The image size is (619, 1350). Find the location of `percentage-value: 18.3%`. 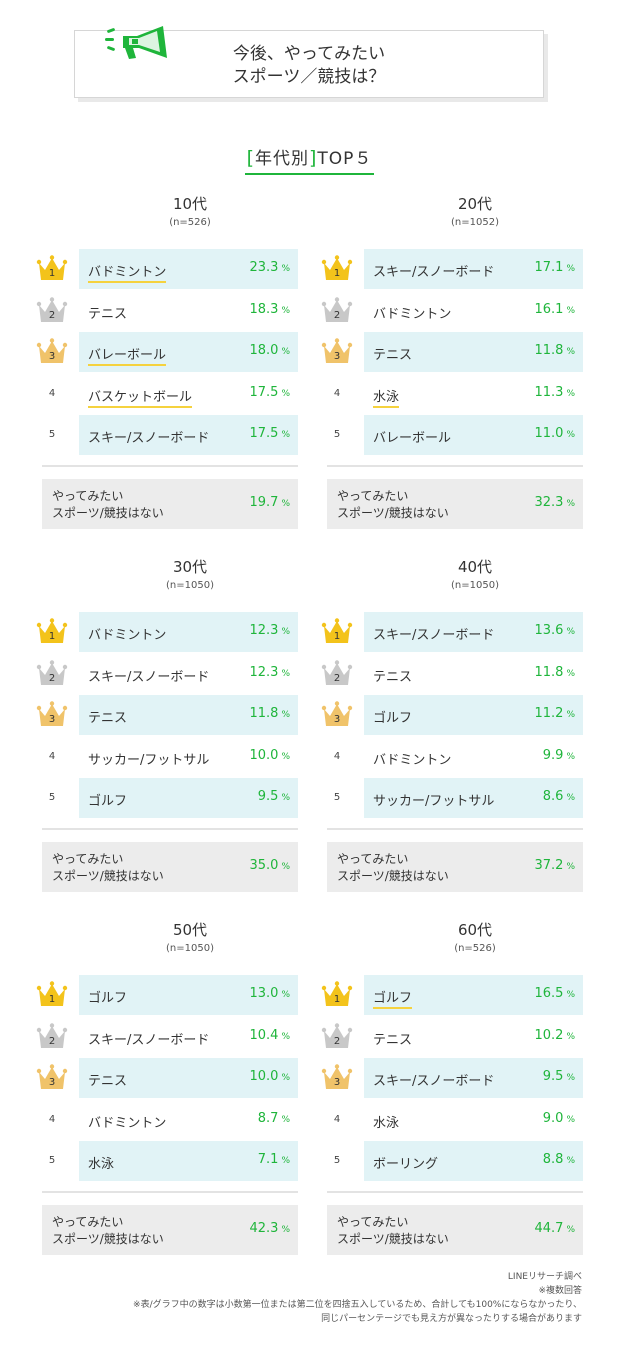

percentage-value: 18.3% is located at coordinates (269, 309).